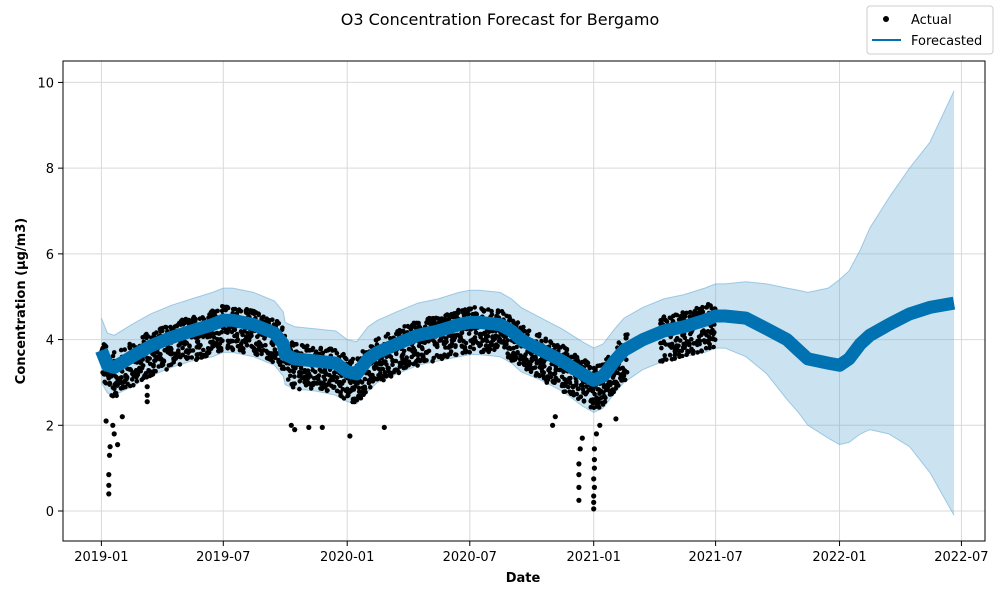  What do you see at coordinates (45, 83) in the screenshot?
I see `y-tick-label: 10` at bounding box center [45, 83].